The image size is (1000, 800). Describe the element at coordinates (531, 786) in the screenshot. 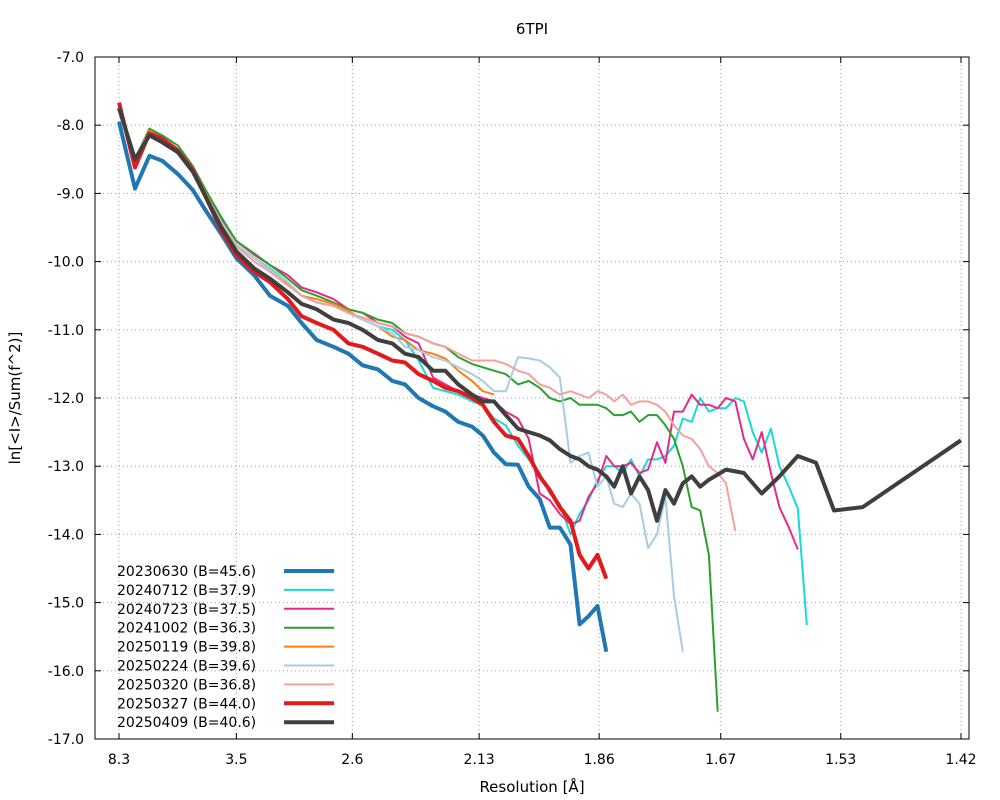

I see `x-axis-label: Resolution [Å]` at that location.